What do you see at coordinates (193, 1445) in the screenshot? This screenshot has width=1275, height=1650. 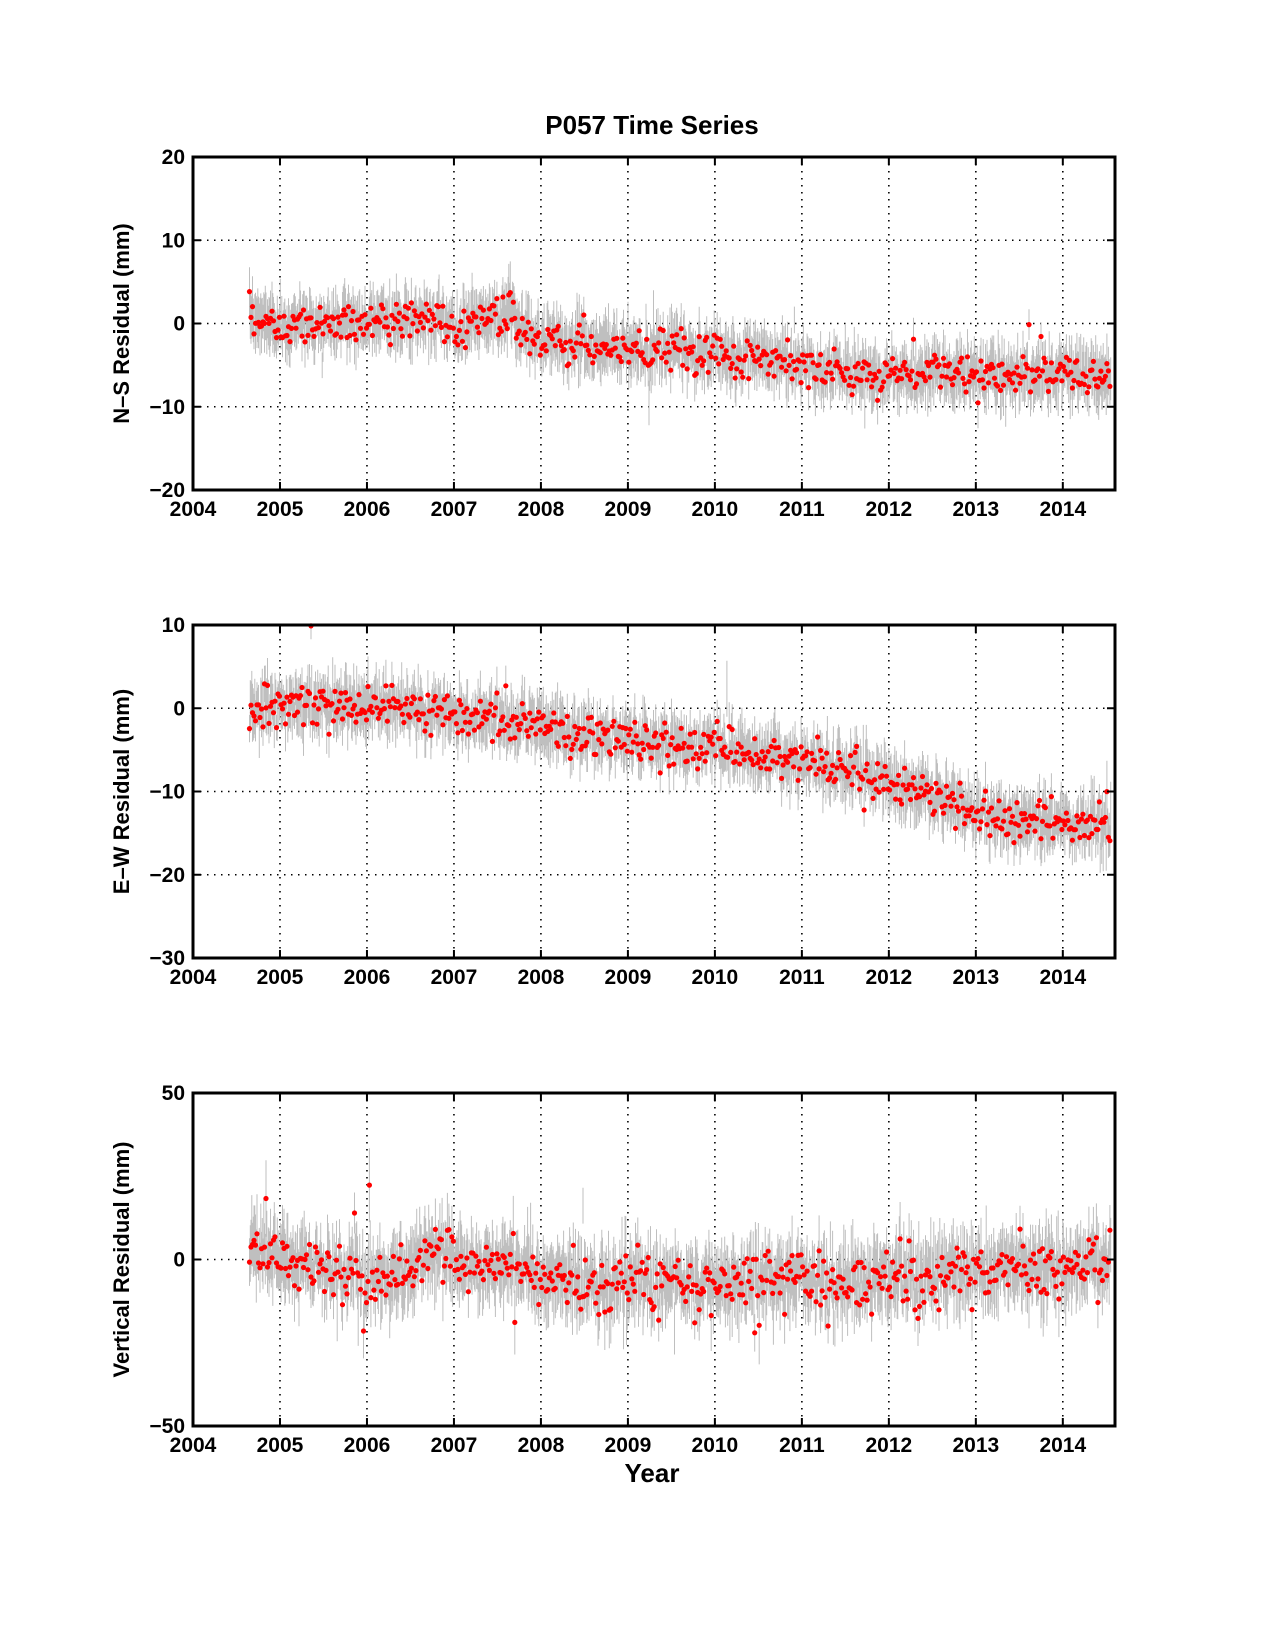 I see `x-tick-label: 2004` at bounding box center [193, 1445].